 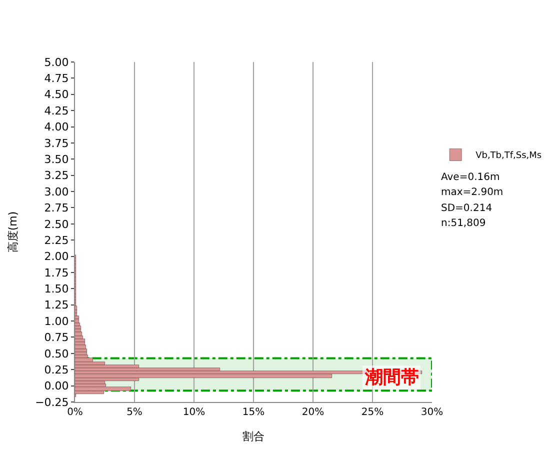 I want to click on legend-label: Vb,Tb,Tf,Ss,Ms, so click(x=509, y=156).